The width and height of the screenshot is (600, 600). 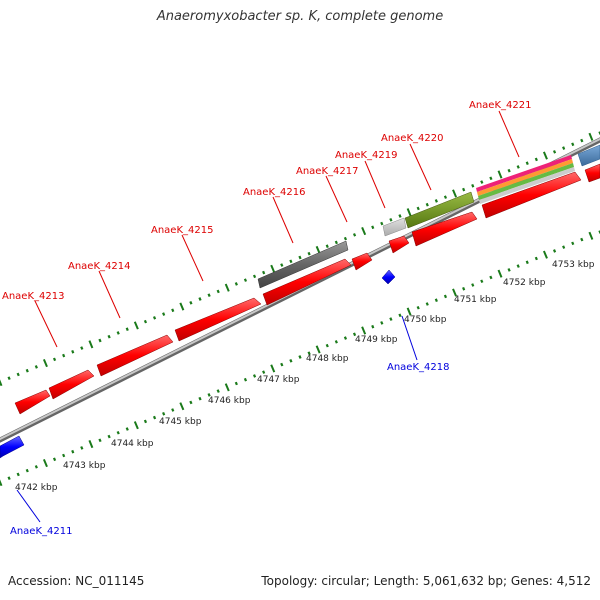 I want to click on feature-green, so click(x=526, y=181).